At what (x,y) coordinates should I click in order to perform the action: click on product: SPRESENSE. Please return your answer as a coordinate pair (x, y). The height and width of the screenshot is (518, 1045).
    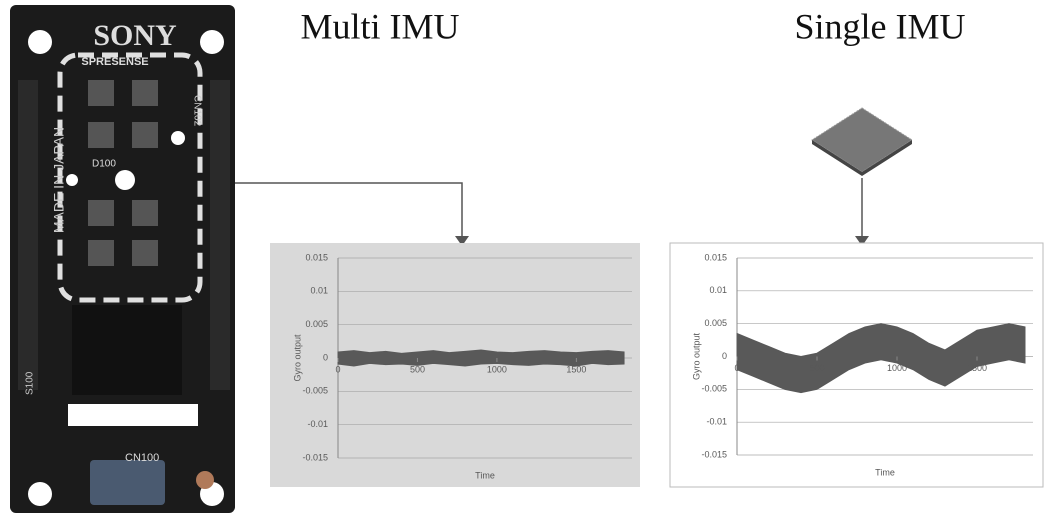
    Looking at the image, I should click on (114, 62).